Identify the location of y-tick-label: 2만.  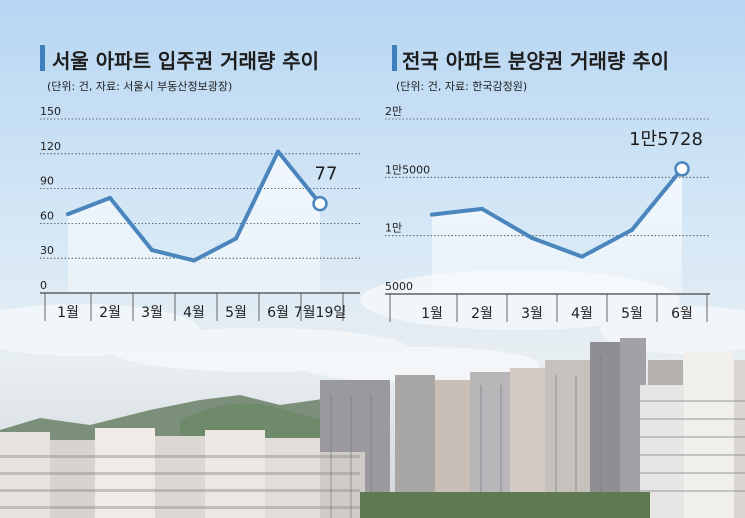
(393, 111).